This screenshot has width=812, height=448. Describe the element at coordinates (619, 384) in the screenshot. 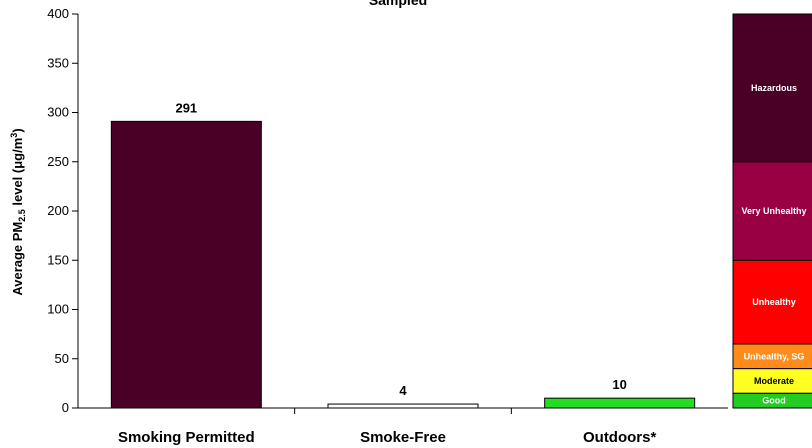

I see `data-label: 10` at that location.